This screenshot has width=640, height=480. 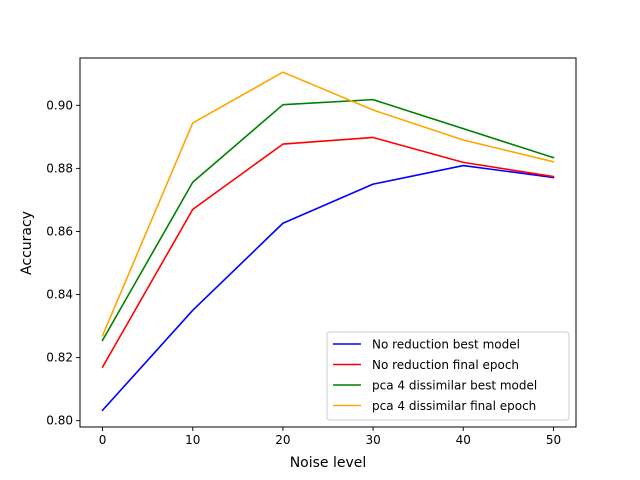 What do you see at coordinates (328, 463) in the screenshot?
I see `x-axis-label: Noise level` at bounding box center [328, 463].